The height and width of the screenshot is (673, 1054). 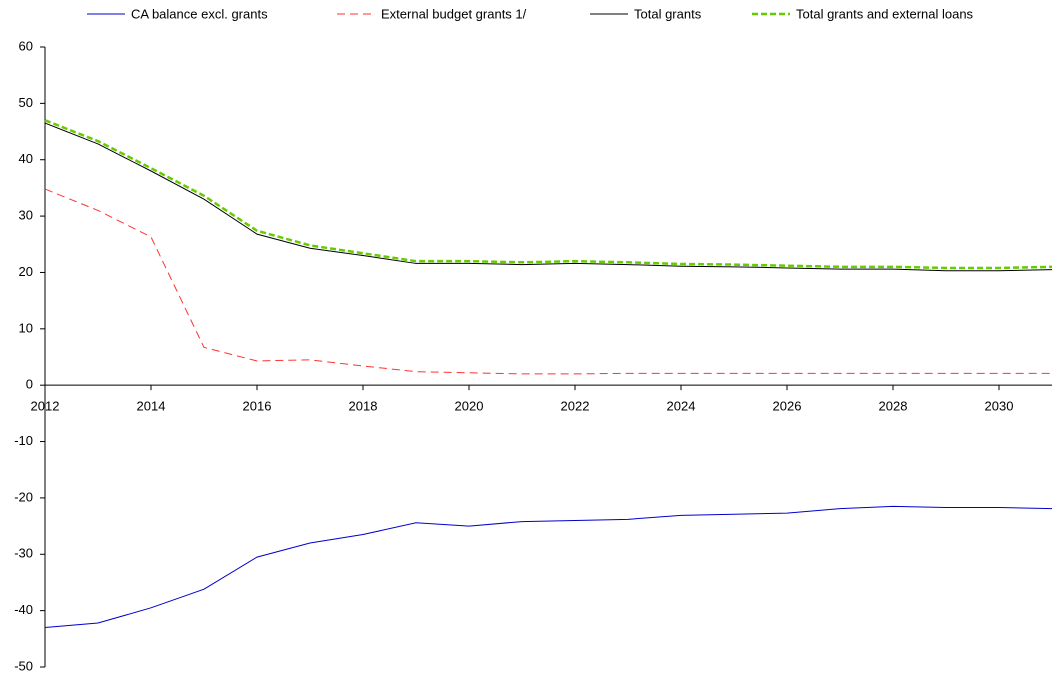 What do you see at coordinates (893, 406) in the screenshot?
I see `x-tick-label: 2028` at bounding box center [893, 406].